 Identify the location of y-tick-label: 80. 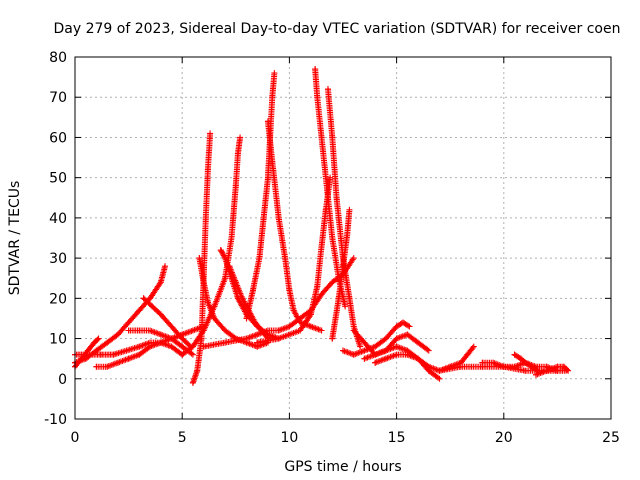
(58, 58).